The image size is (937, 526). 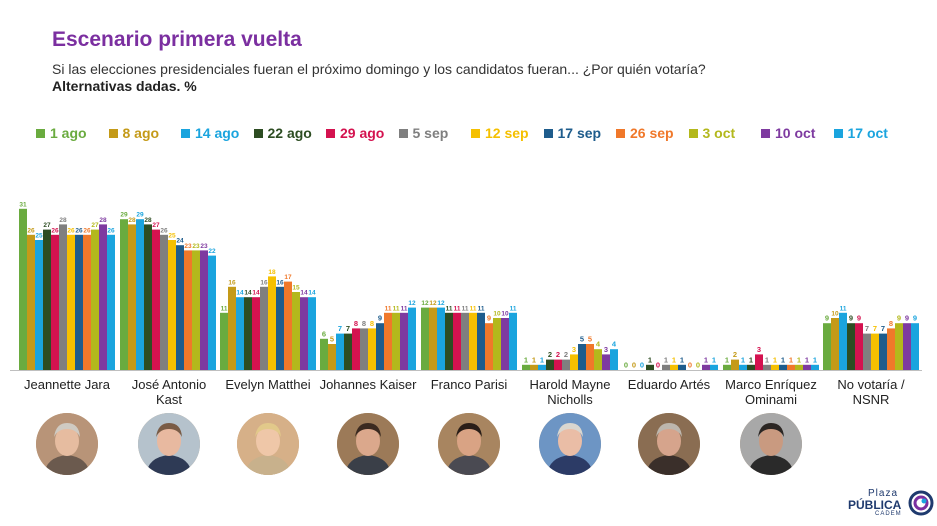 What do you see at coordinates (590, 339) in the screenshot?
I see `data-label: 5` at bounding box center [590, 339].